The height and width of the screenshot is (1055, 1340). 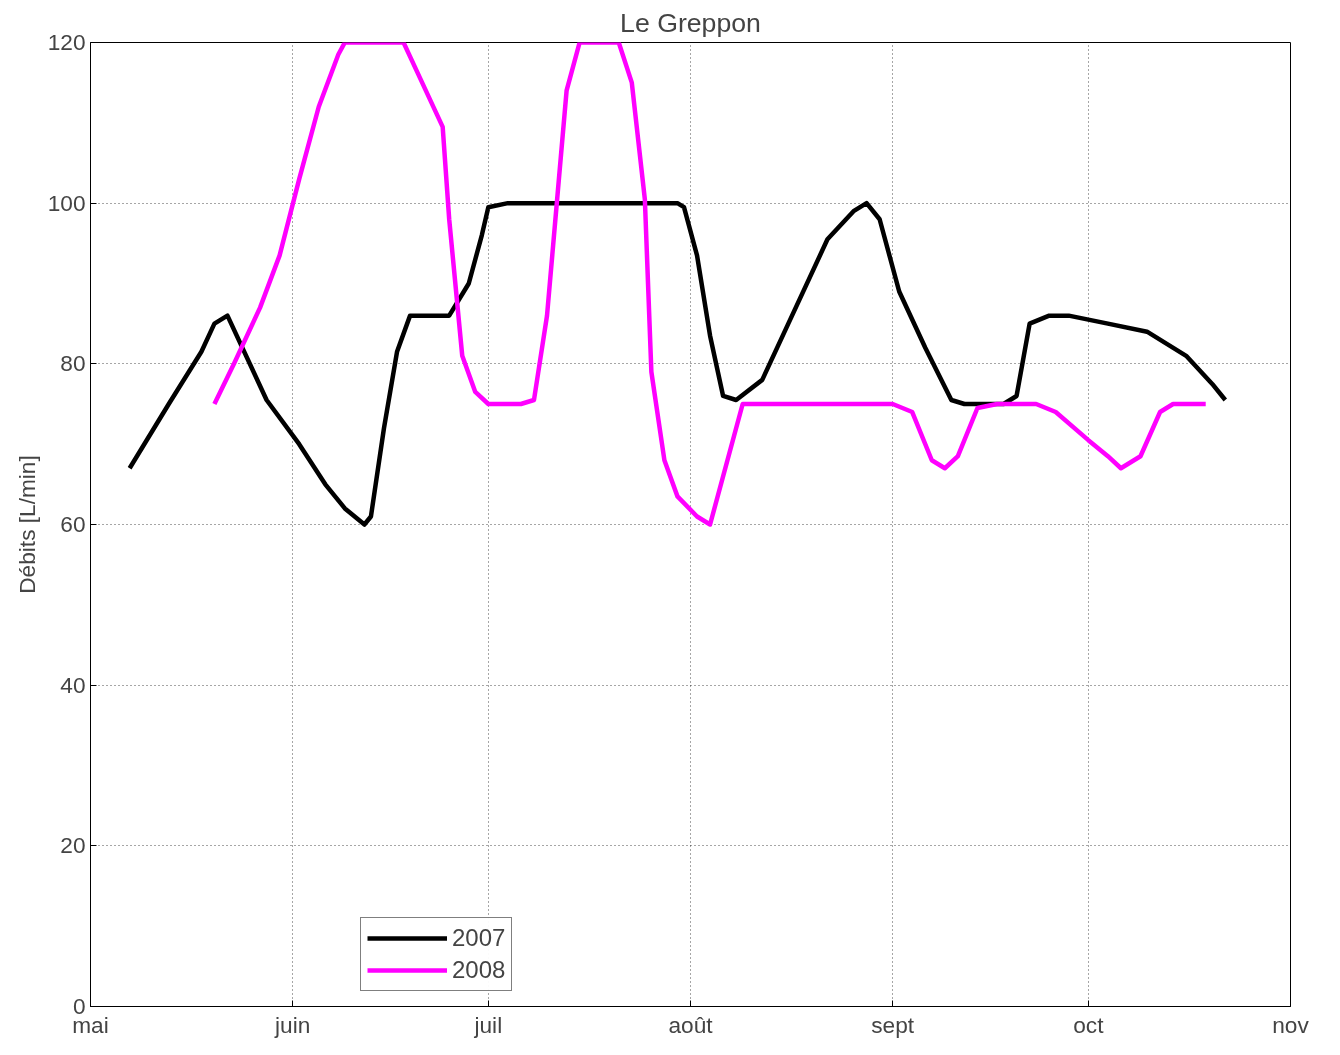 What do you see at coordinates (691, 1024) in the screenshot?
I see `x-tick-label: août` at bounding box center [691, 1024].